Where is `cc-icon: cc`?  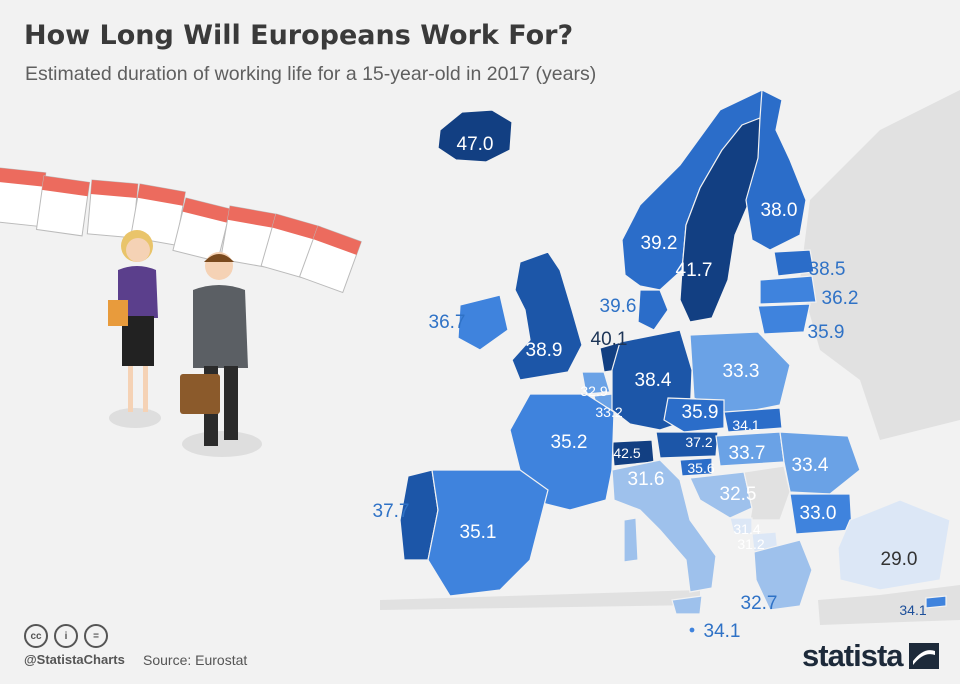
cc-icon: cc is located at coordinates (36, 636).